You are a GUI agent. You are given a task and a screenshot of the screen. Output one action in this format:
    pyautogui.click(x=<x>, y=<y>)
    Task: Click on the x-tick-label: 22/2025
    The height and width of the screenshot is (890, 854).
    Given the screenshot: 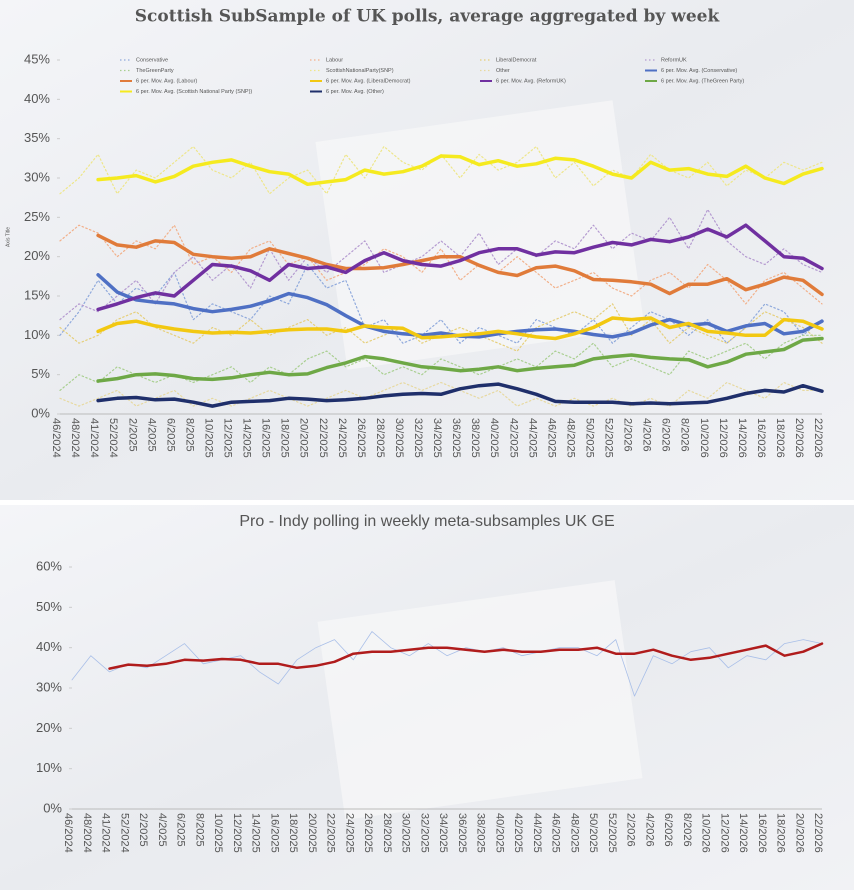 What is the action you would take?
    pyautogui.click(x=323, y=438)
    